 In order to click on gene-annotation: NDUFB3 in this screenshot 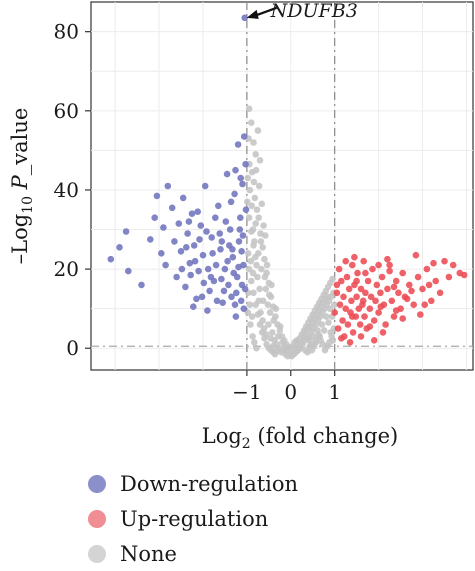, I will do `click(302, 11)`.